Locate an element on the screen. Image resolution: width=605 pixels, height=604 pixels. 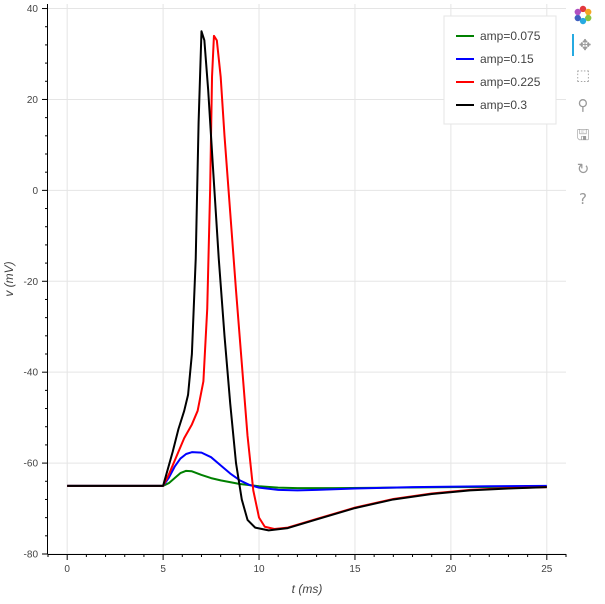
y-tick-label: -60 is located at coordinates (31, 464).